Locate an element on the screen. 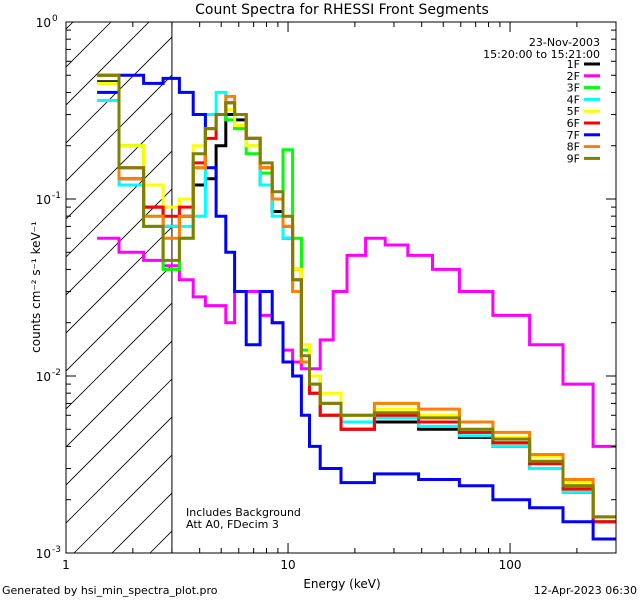 The width and height of the screenshot is (640, 600). chart-title: Count Spectra for RHESSI Front Segments is located at coordinates (342, 10).